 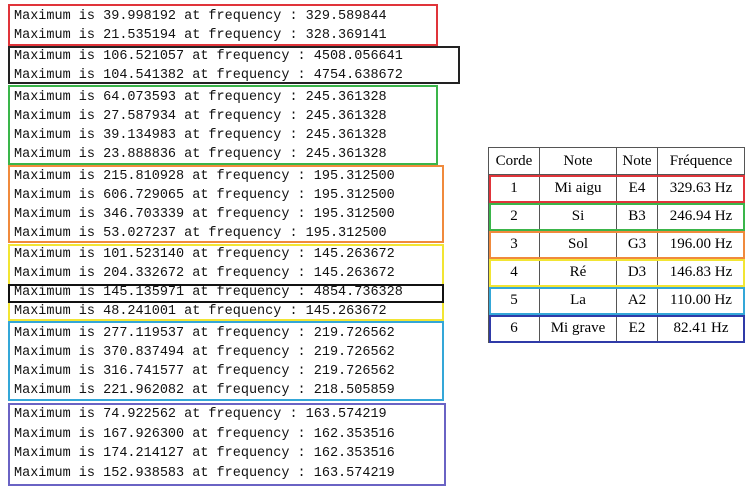 What do you see at coordinates (578, 161) in the screenshot?
I see `header-note-name: Note` at bounding box center [578, 161].